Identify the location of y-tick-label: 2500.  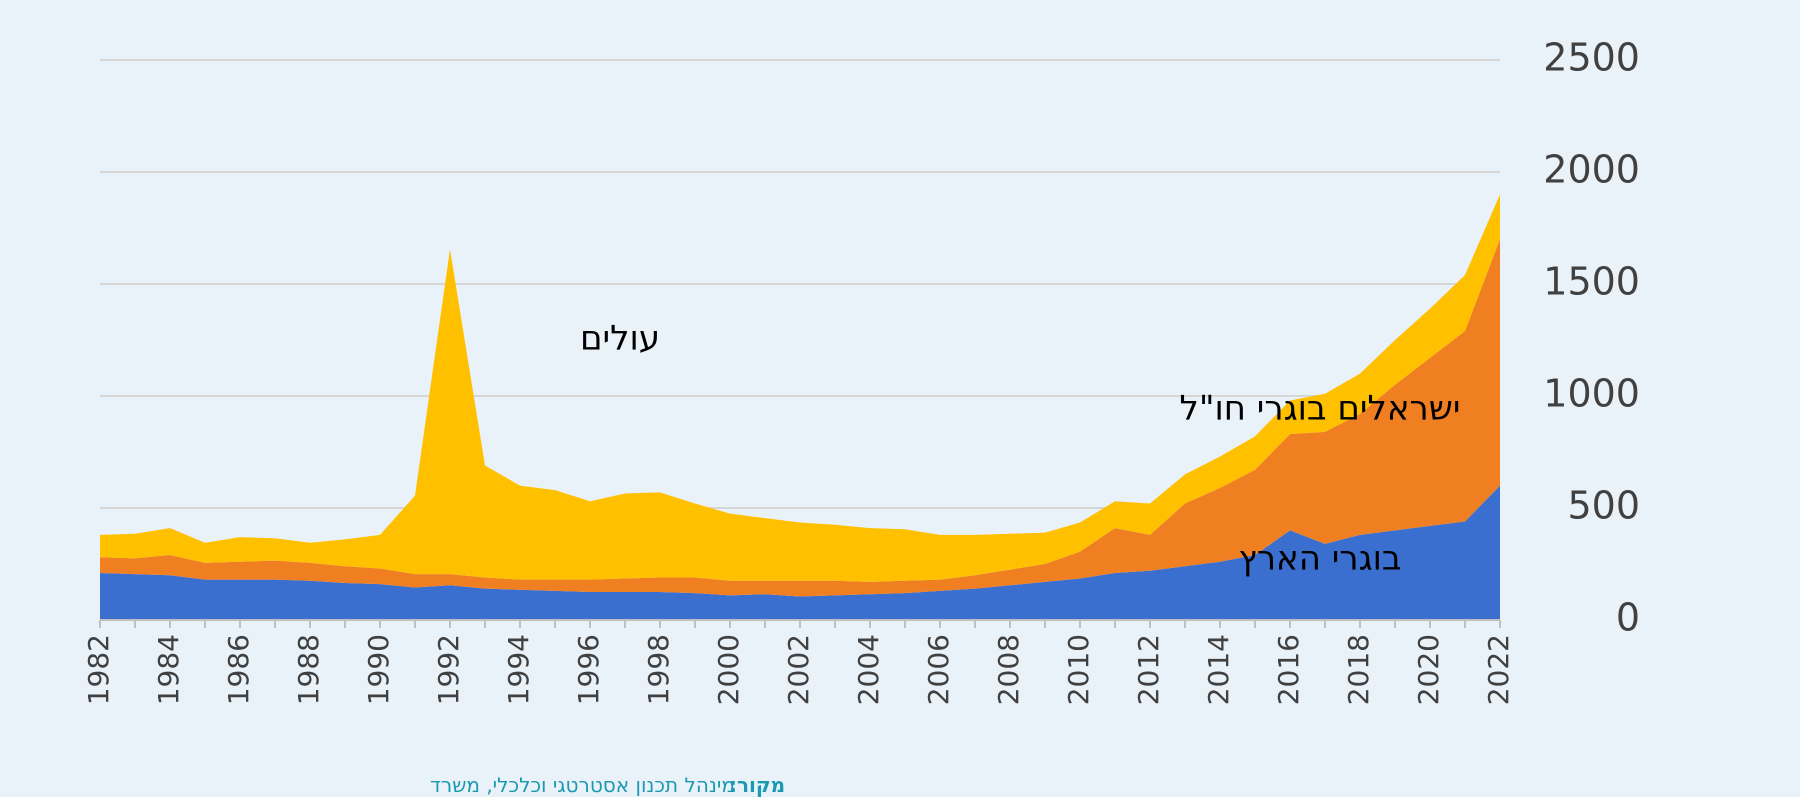
(1591, 58).